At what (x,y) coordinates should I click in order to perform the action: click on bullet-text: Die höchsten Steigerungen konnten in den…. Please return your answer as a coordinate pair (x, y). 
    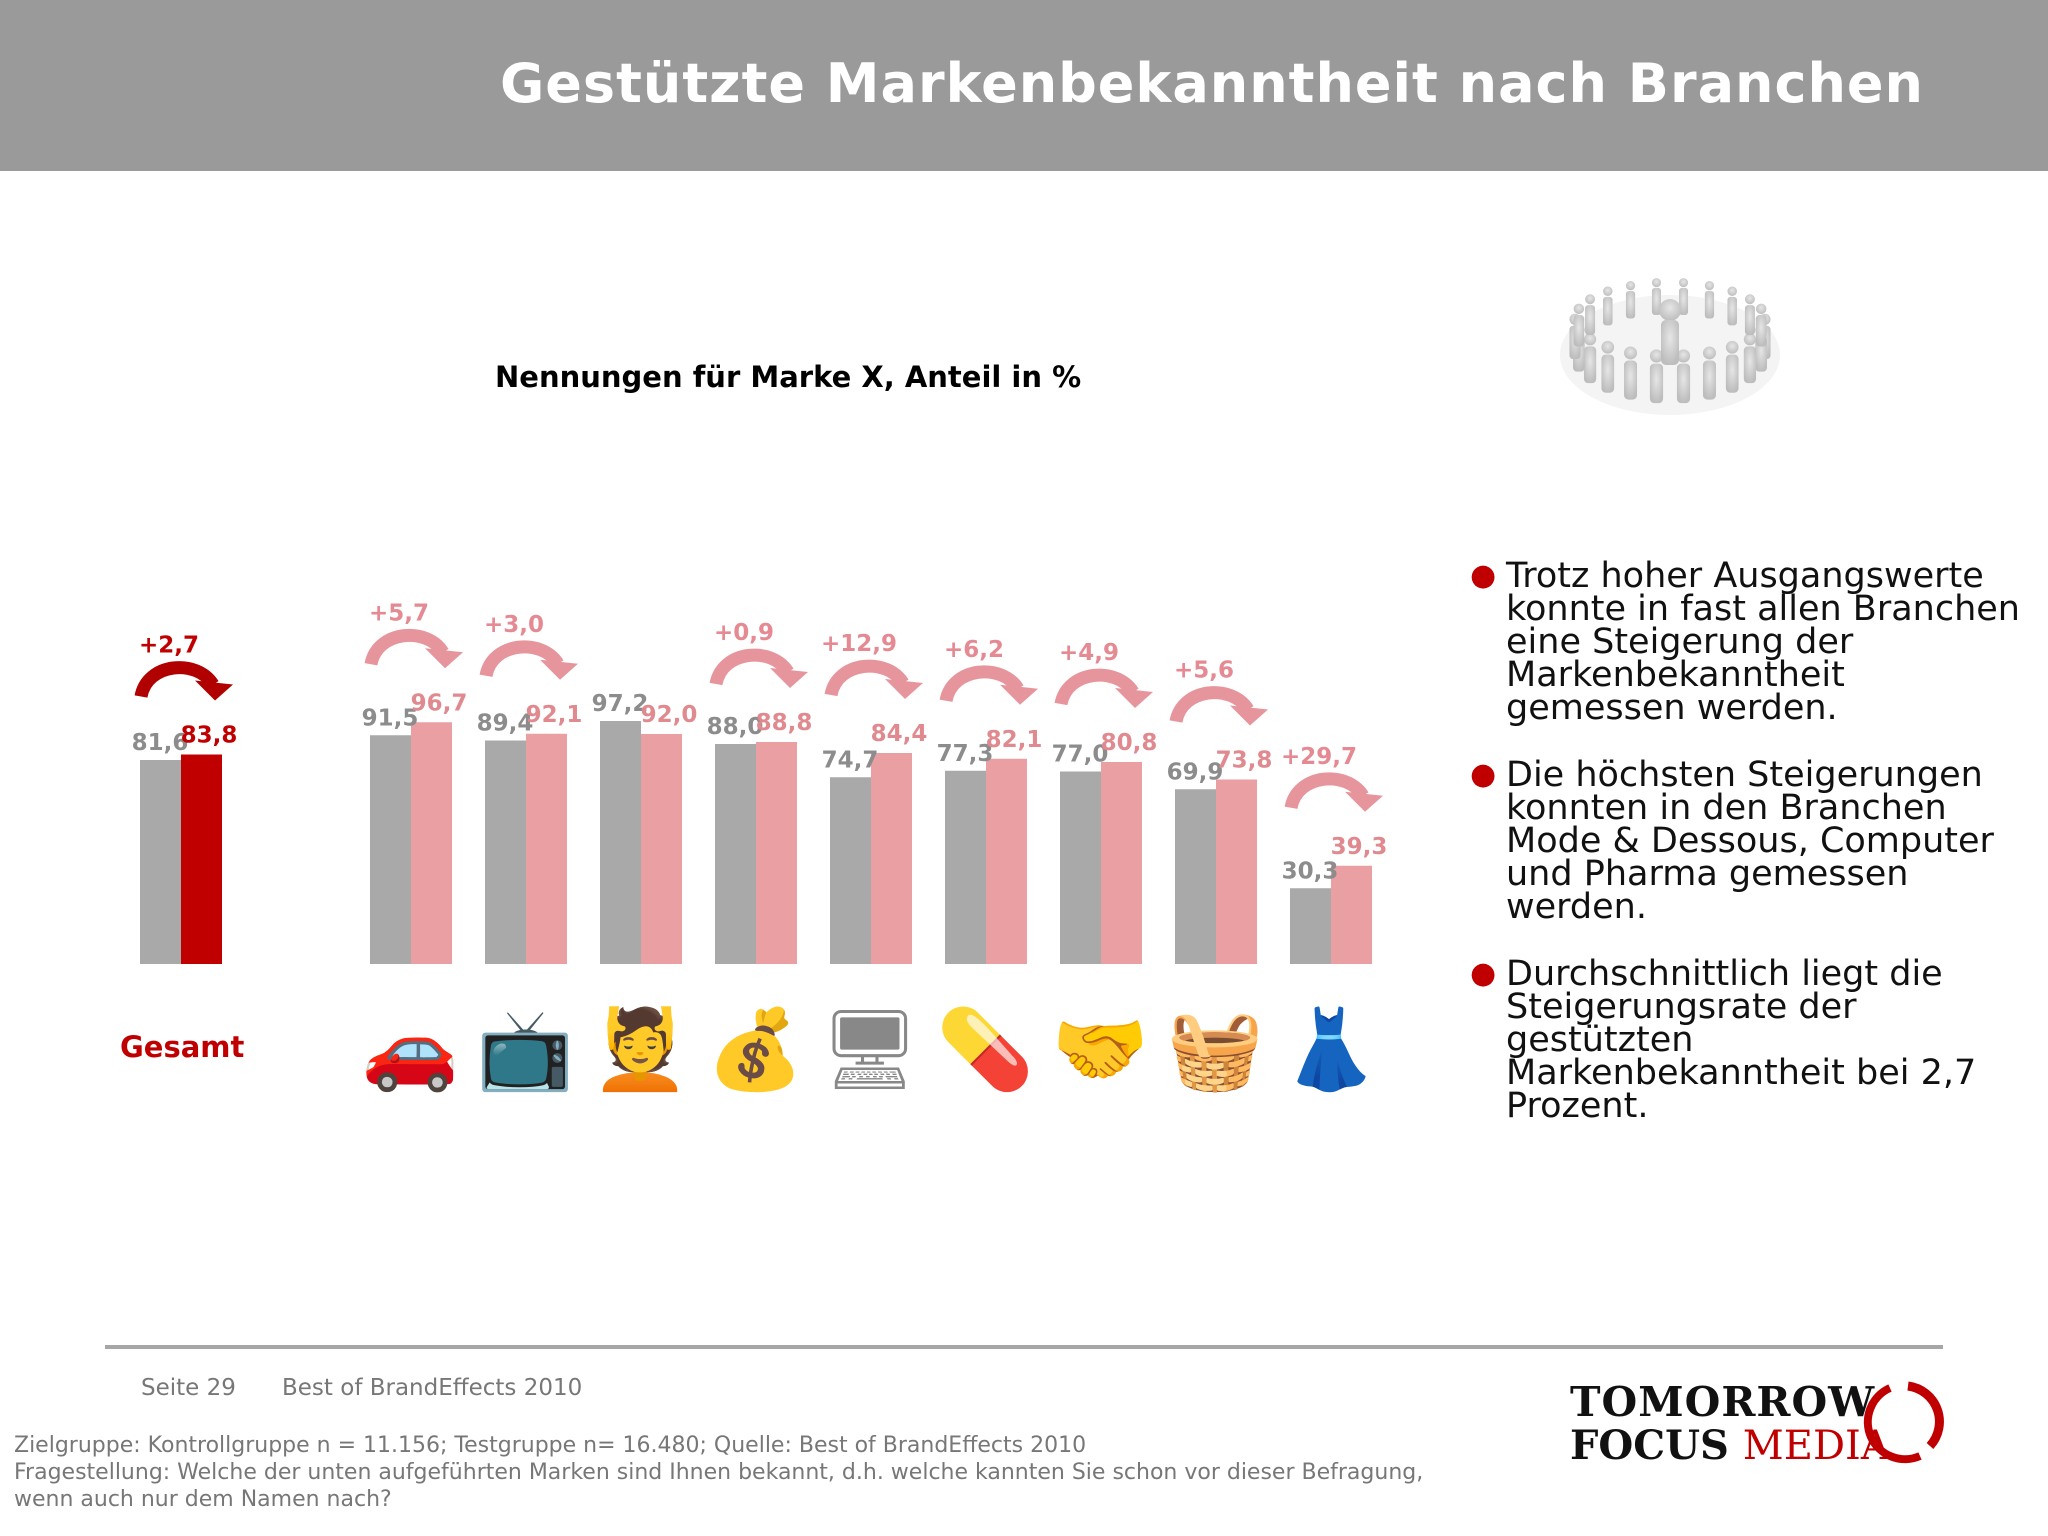
    Looking at the image, I should click on (1750, 841).